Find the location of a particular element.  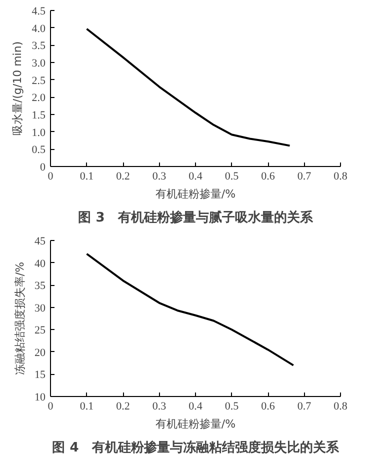

y-tick-label: 1.0 is located at coordinates (39, 132).